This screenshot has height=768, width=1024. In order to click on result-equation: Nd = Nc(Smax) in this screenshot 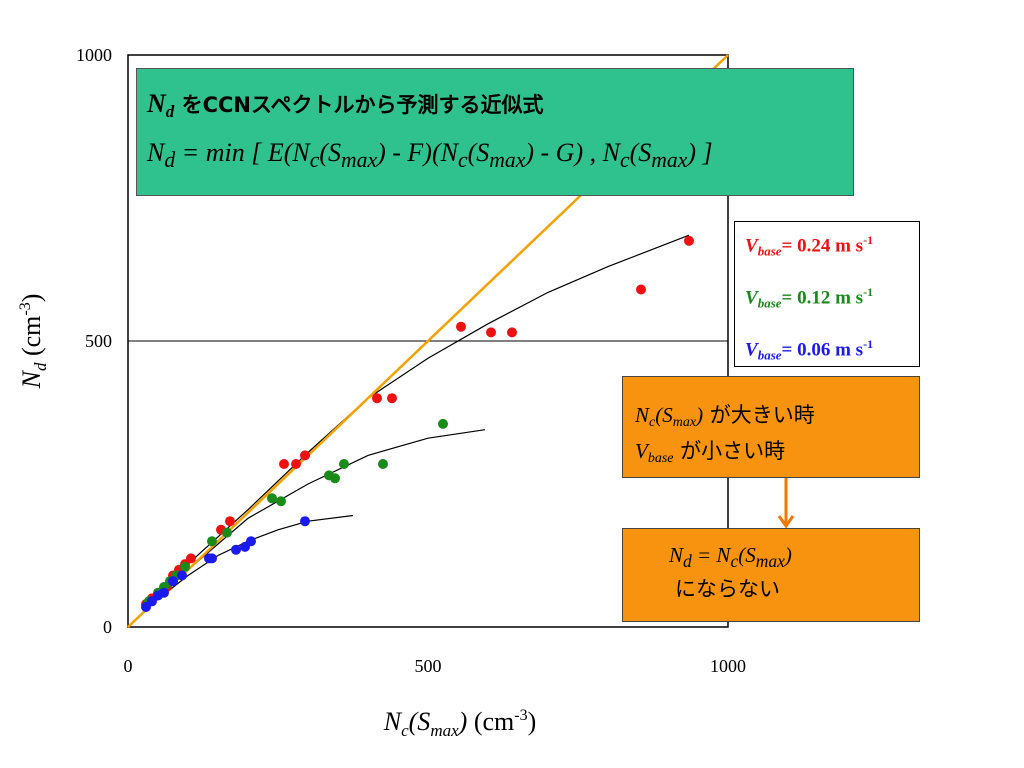, I will do `click(730, 557)`.